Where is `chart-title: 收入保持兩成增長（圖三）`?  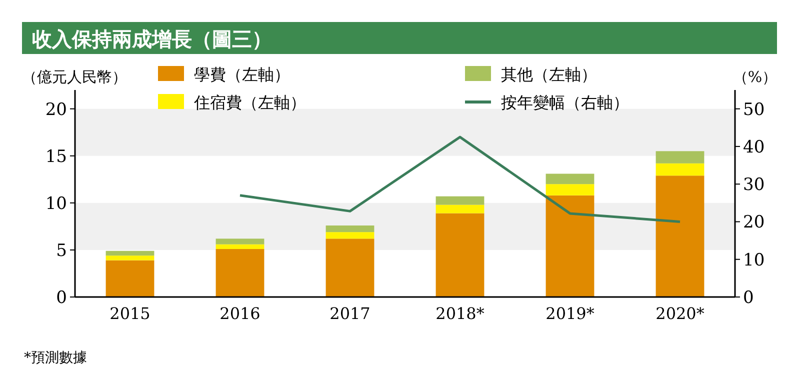 chart-title: 收入保持兩成增長（圖三） is located at coordinates (152, 39).